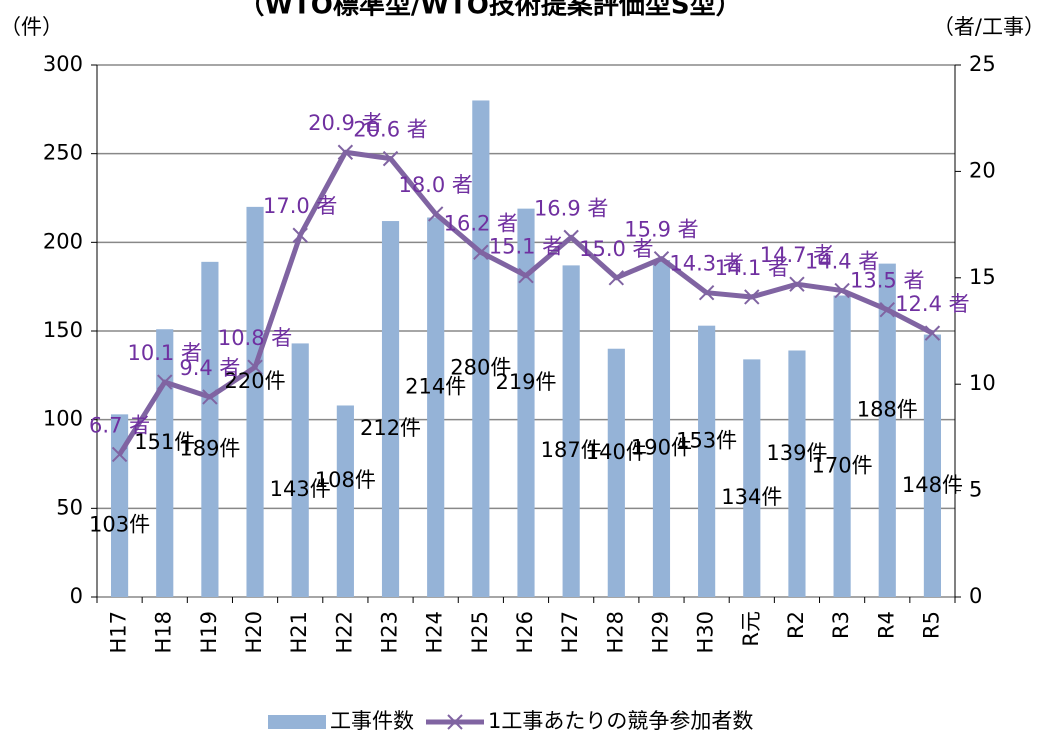 Image resolution: width=1049 pixels, height=738 pixels. Describe the element at coordinates (63, 153) in the screenshot. I see `y-tick-label: 250` at that location.